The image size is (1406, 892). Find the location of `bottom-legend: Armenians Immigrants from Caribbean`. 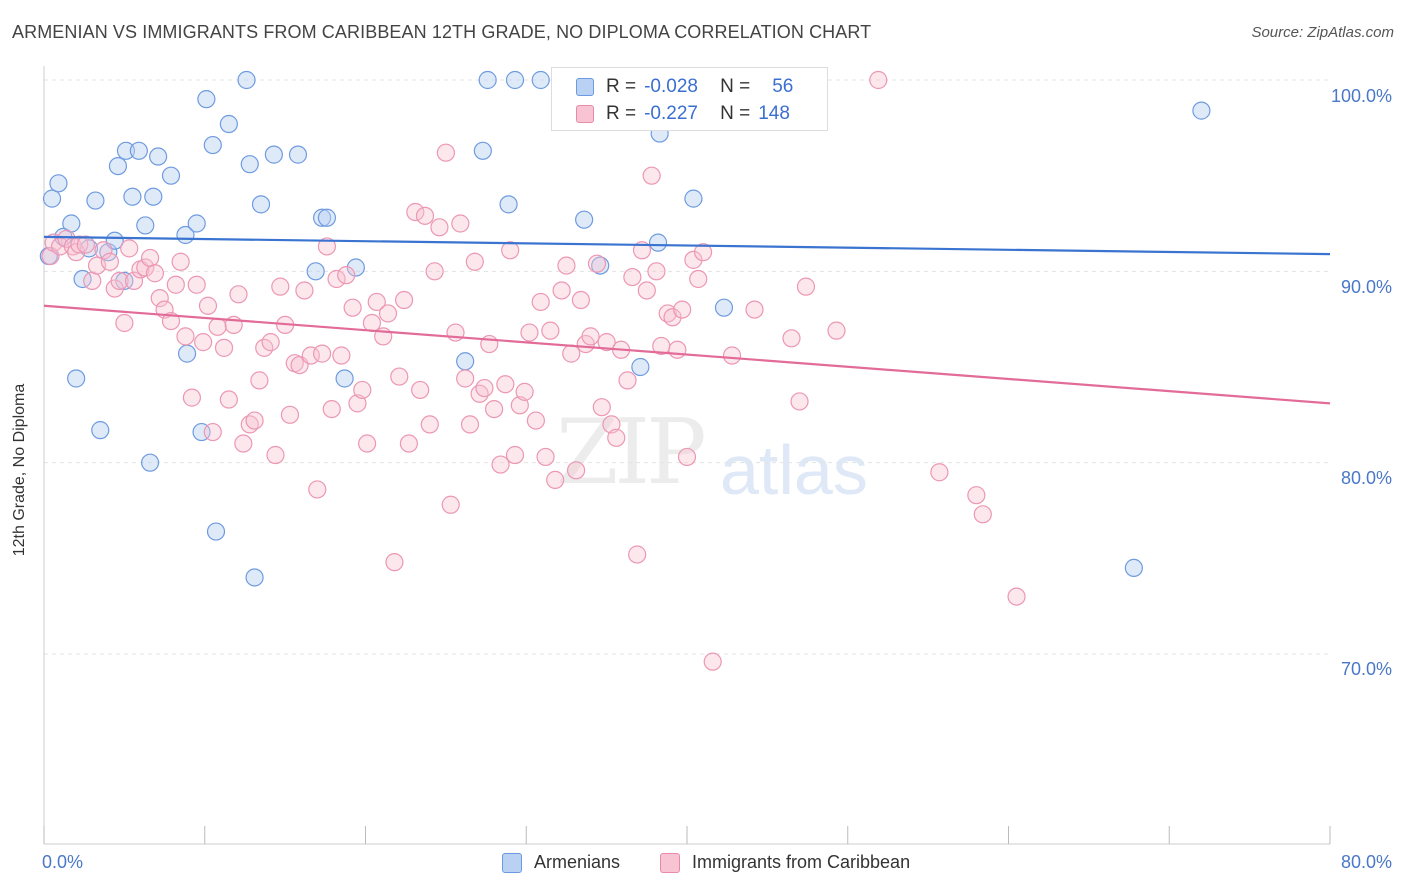

bottom-legend: Armenians Immigrants from Caribbean is located at coordinates (703, 865).